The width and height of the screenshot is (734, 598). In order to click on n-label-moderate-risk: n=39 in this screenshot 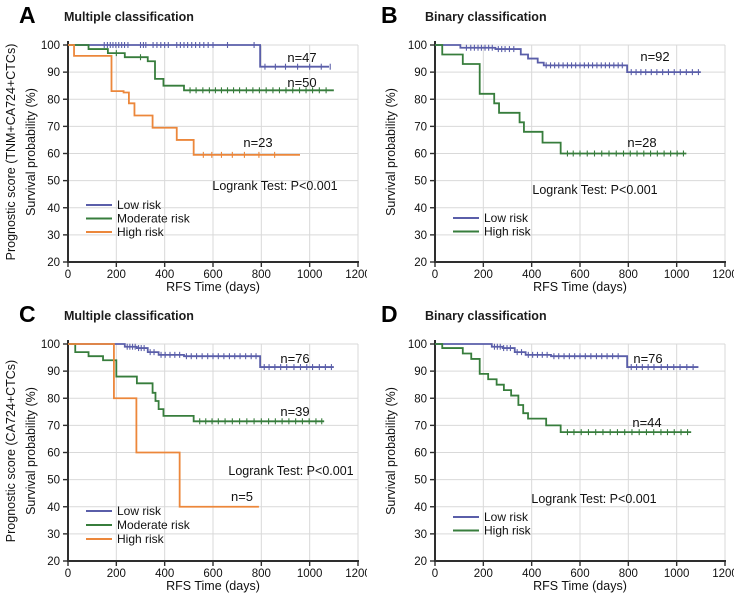, I will do `click(294, 411)`.